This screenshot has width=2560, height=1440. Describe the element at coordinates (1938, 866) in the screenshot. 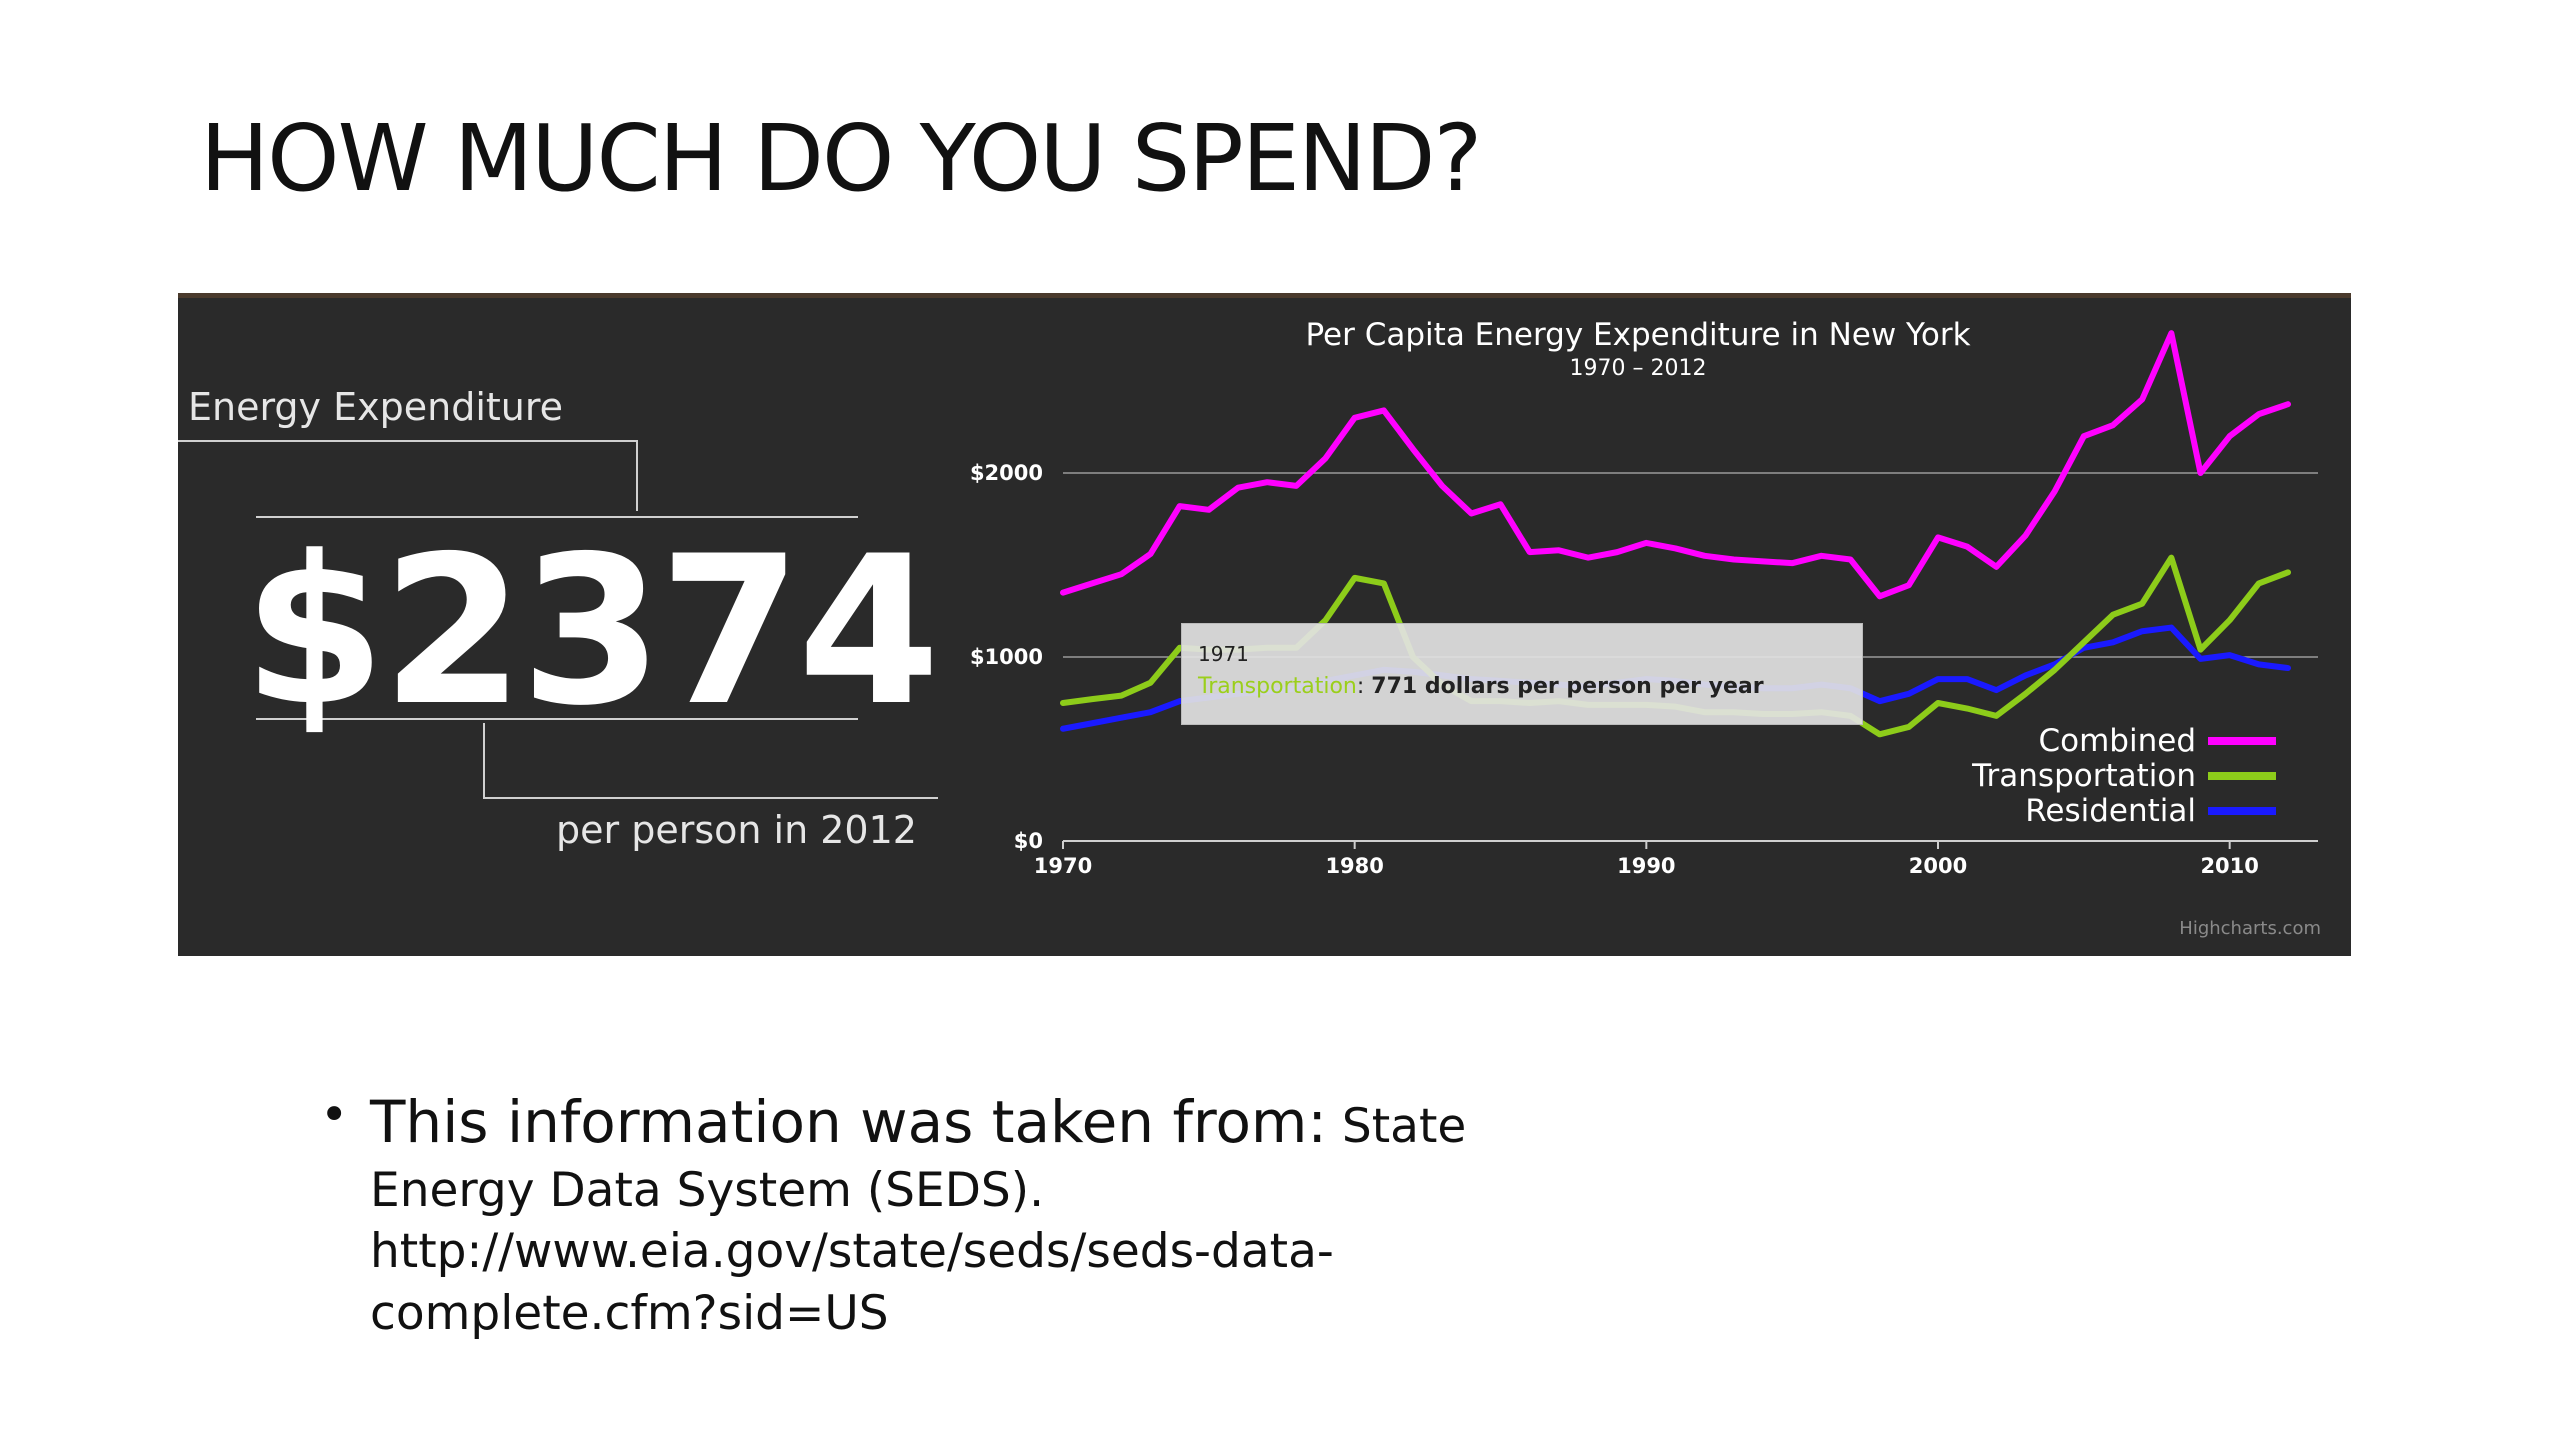

I see `x-tick-label: 2000` at that location.